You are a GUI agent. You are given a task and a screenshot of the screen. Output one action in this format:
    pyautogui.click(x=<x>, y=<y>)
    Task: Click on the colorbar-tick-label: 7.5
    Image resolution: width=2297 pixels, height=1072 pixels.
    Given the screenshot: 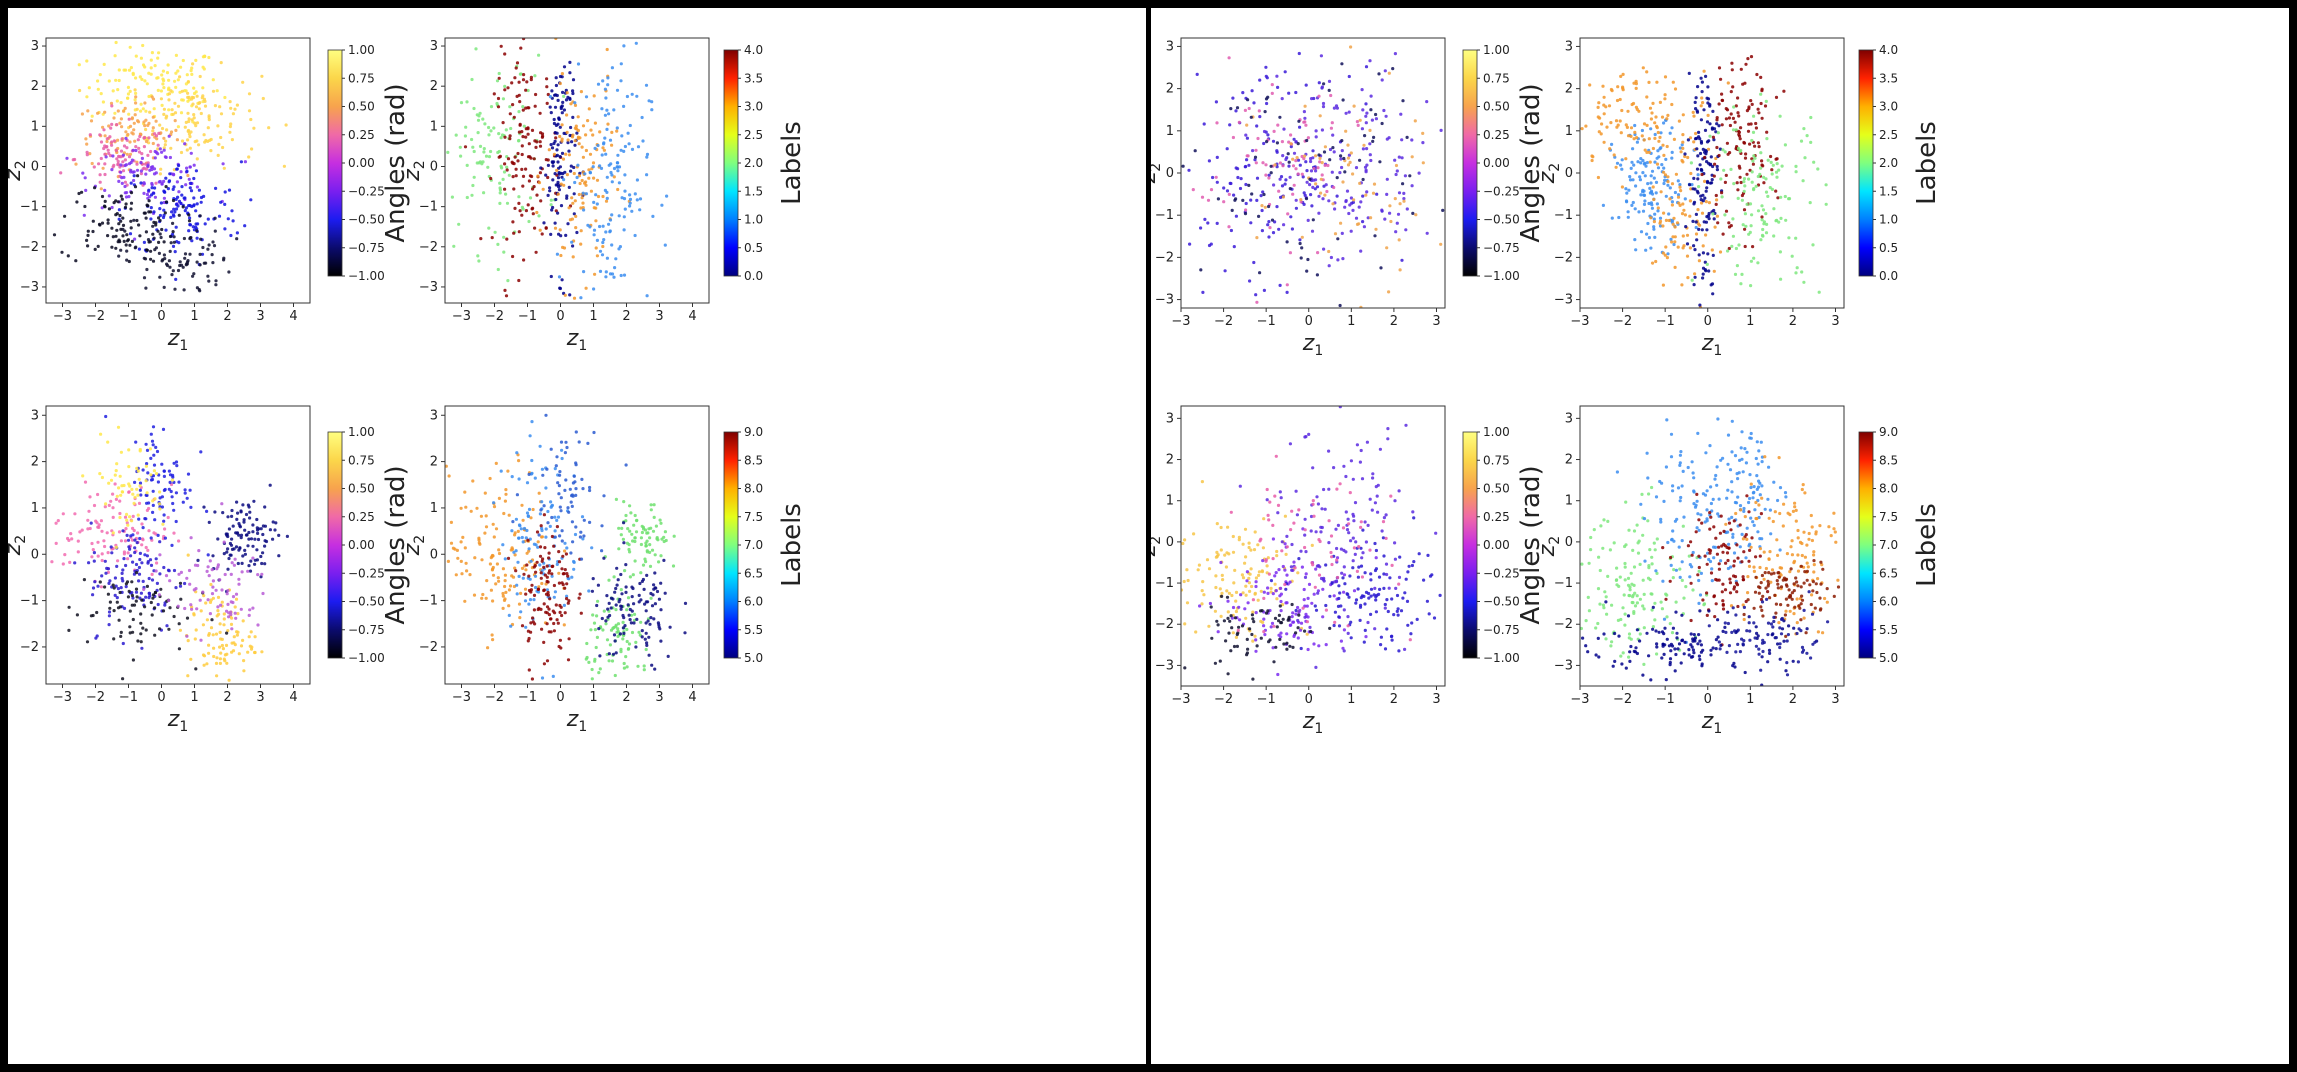 What is the action you would take?
    pyautogui.click(x=753, y=517)
    